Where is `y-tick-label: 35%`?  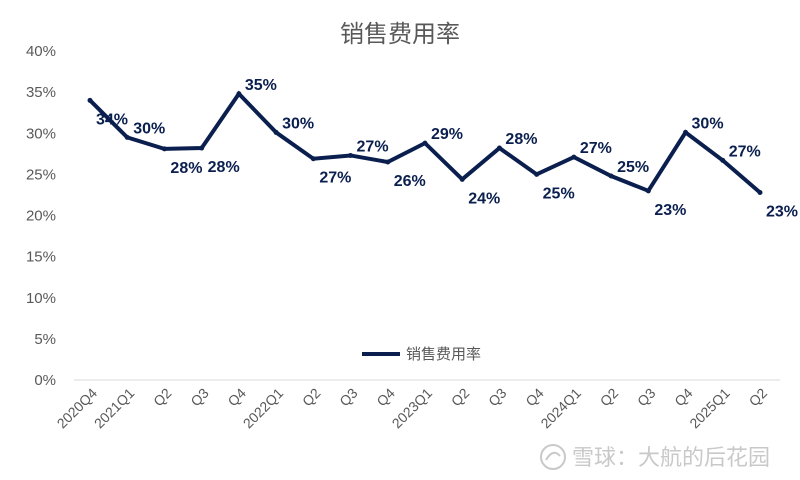 y-tick-label: 35% is located at coordinates (41, 92).